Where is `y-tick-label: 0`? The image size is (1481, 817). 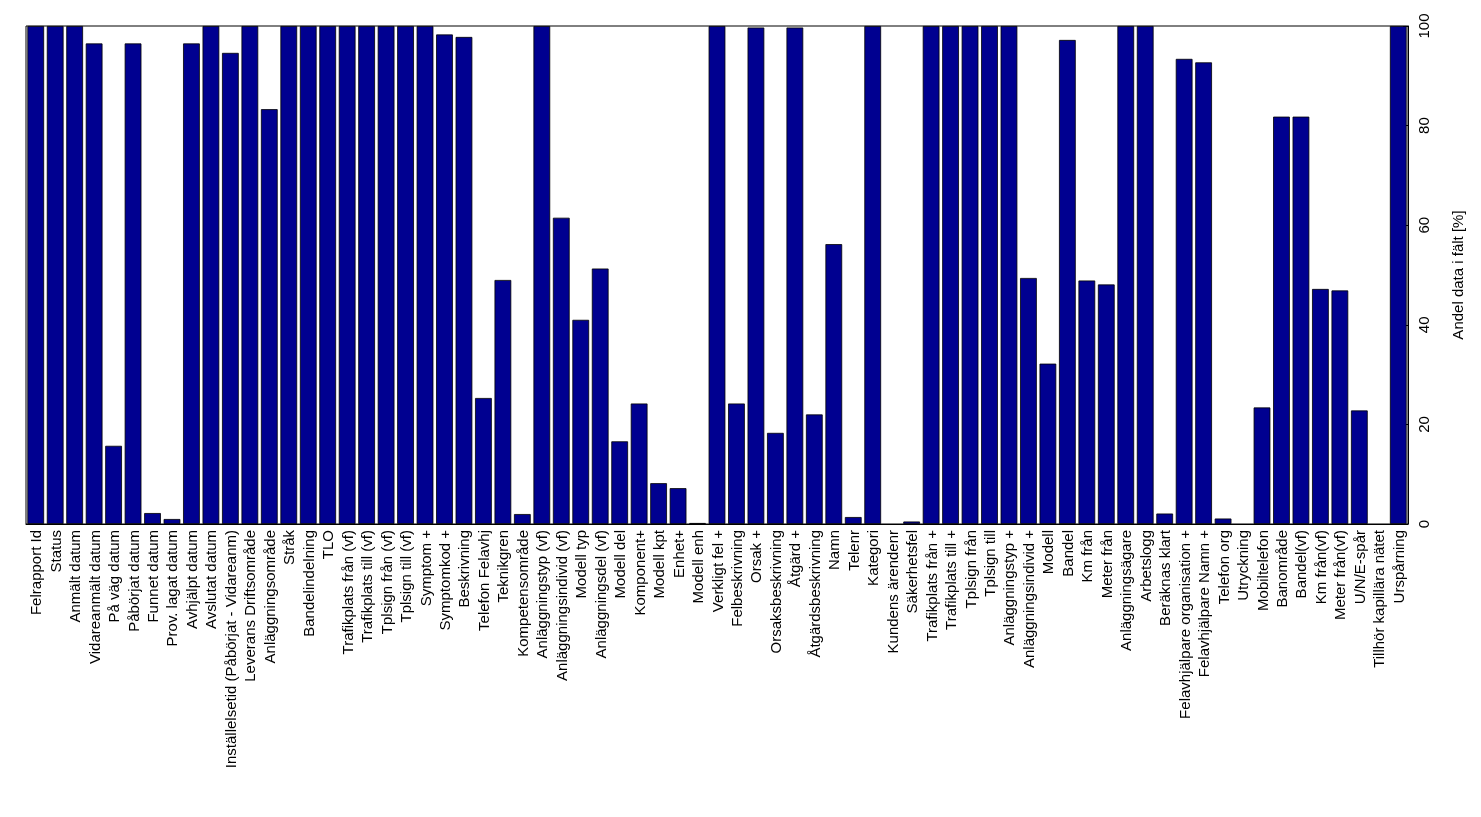
y-tick-label: 0 is located at coordinates (1423, 524).